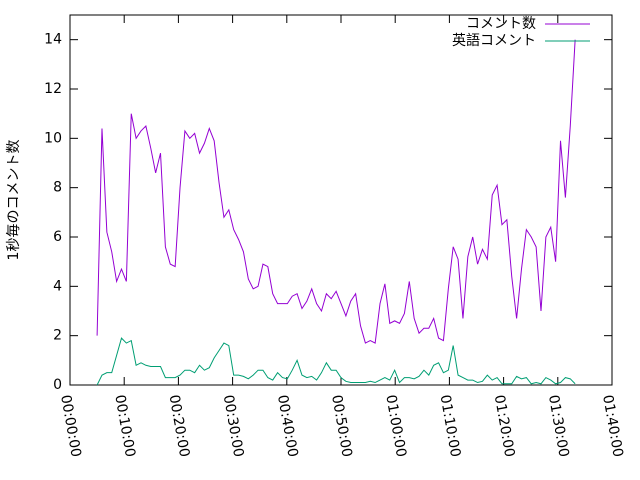 The height and width of the screenshot is (480, 640). Describe the element at coordinates (57, 385) in the screenshot. I see `y-tick-label: 0` at that location.